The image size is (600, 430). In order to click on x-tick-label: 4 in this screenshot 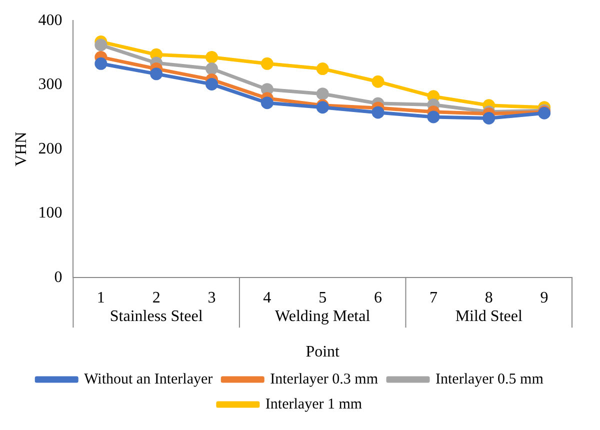, I will do `click(267, 297)`.